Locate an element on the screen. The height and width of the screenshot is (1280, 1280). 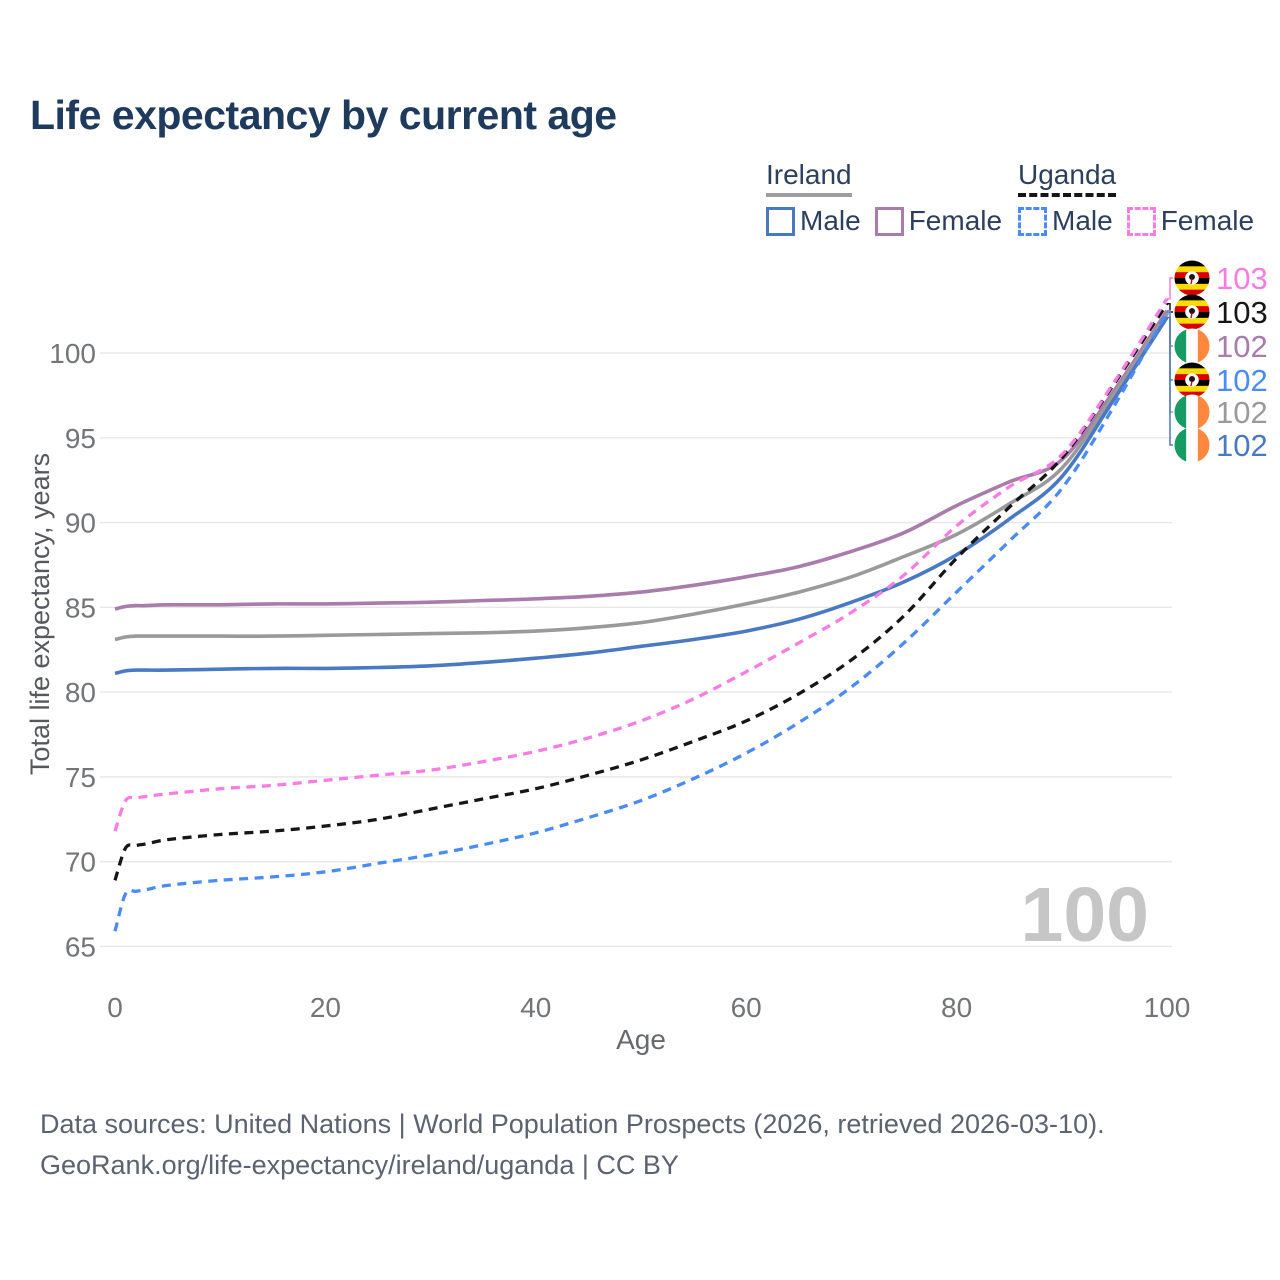
x-tick-label-20: 20 is located at coordinates (325, 1007).